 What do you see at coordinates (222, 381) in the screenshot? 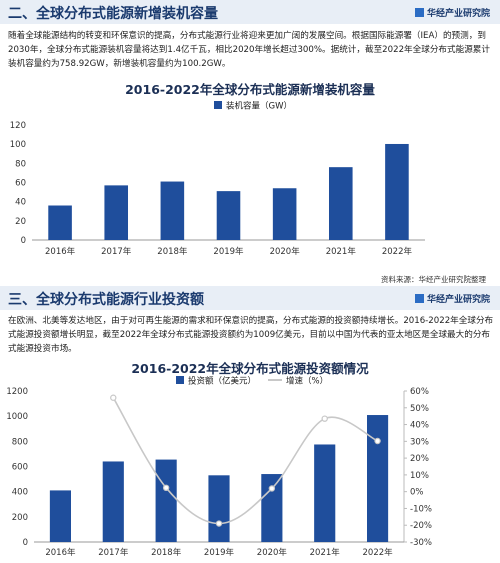
I see `legend-label: 投资额（亿美元）` at bounding box center [222, 381].